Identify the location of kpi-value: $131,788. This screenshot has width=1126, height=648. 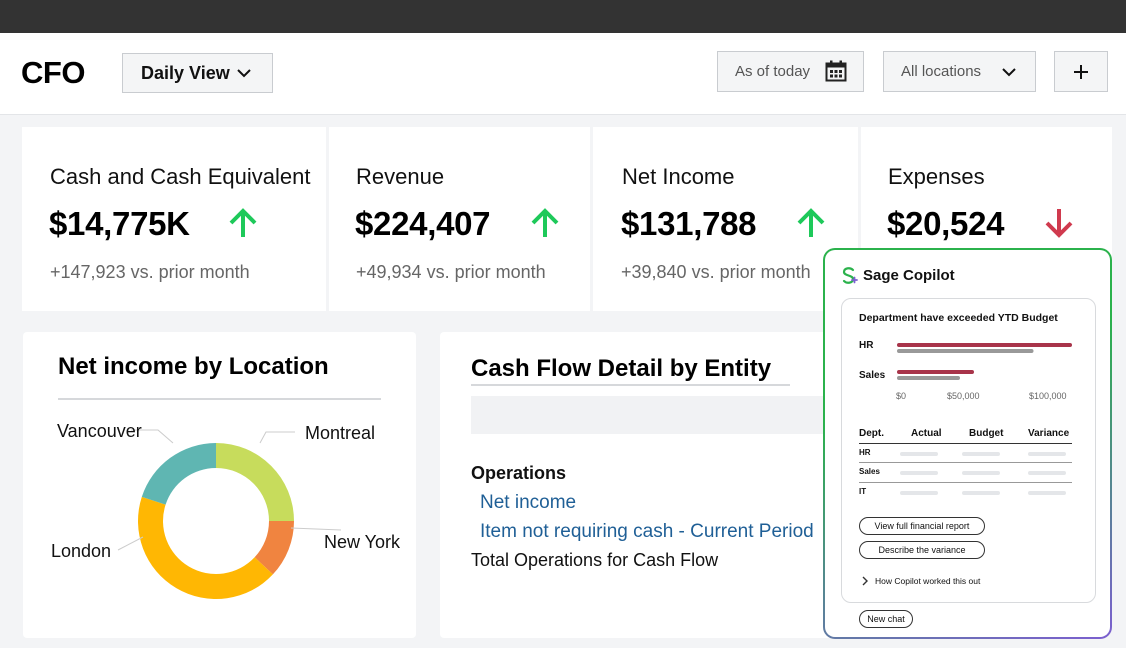
(689, 223).